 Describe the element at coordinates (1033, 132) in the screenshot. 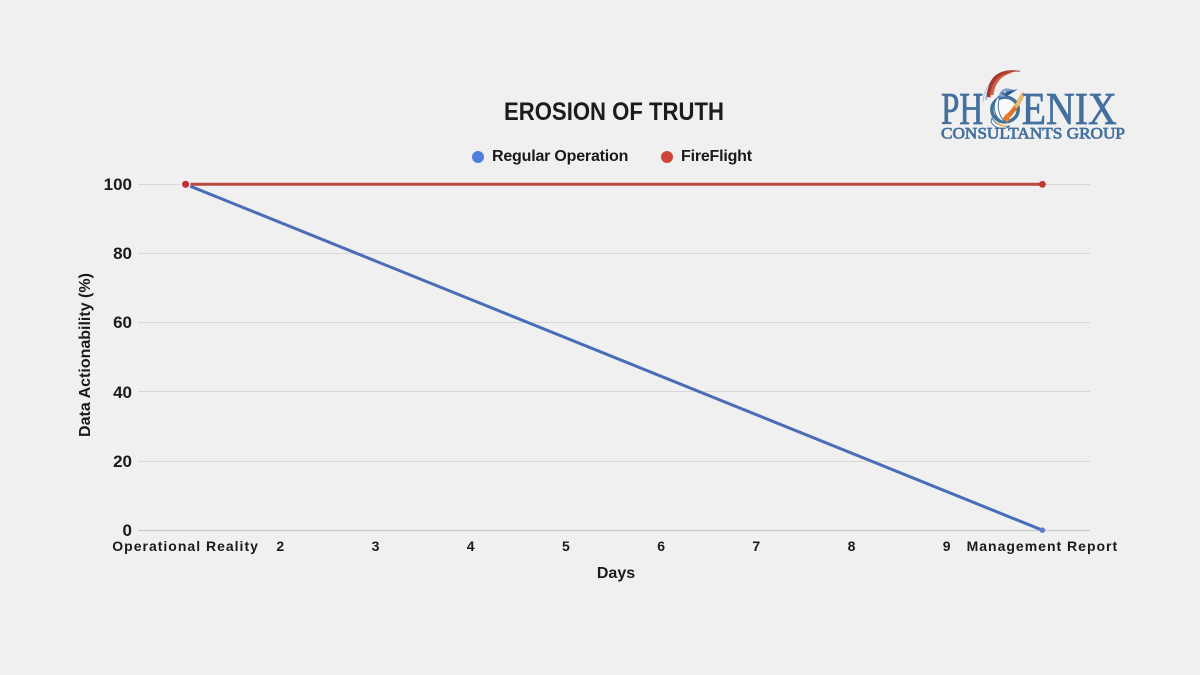

I see `svg-text: CONSULTANTS GROUP` at that location.